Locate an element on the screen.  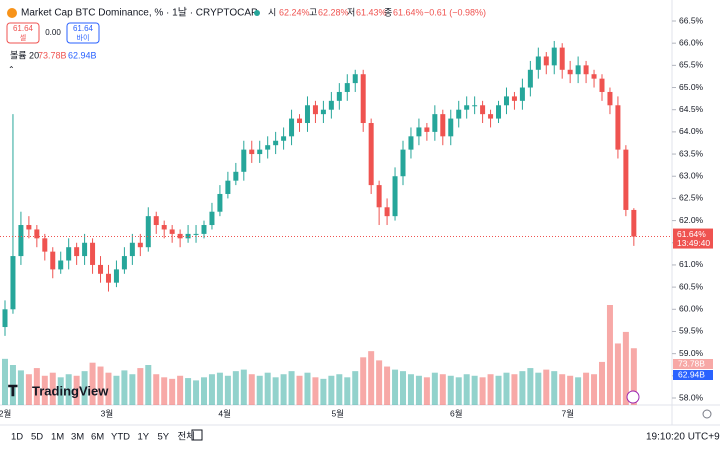
y-tick-label: 60.0% is located at coordinates (691, 309).